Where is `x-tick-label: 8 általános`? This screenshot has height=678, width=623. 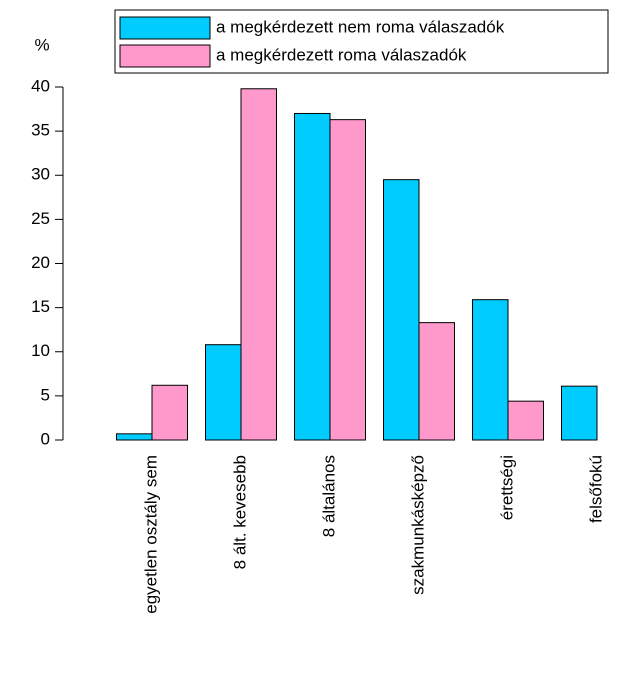 x-tick-label: 8 általános is located at coordinates (328, 496).